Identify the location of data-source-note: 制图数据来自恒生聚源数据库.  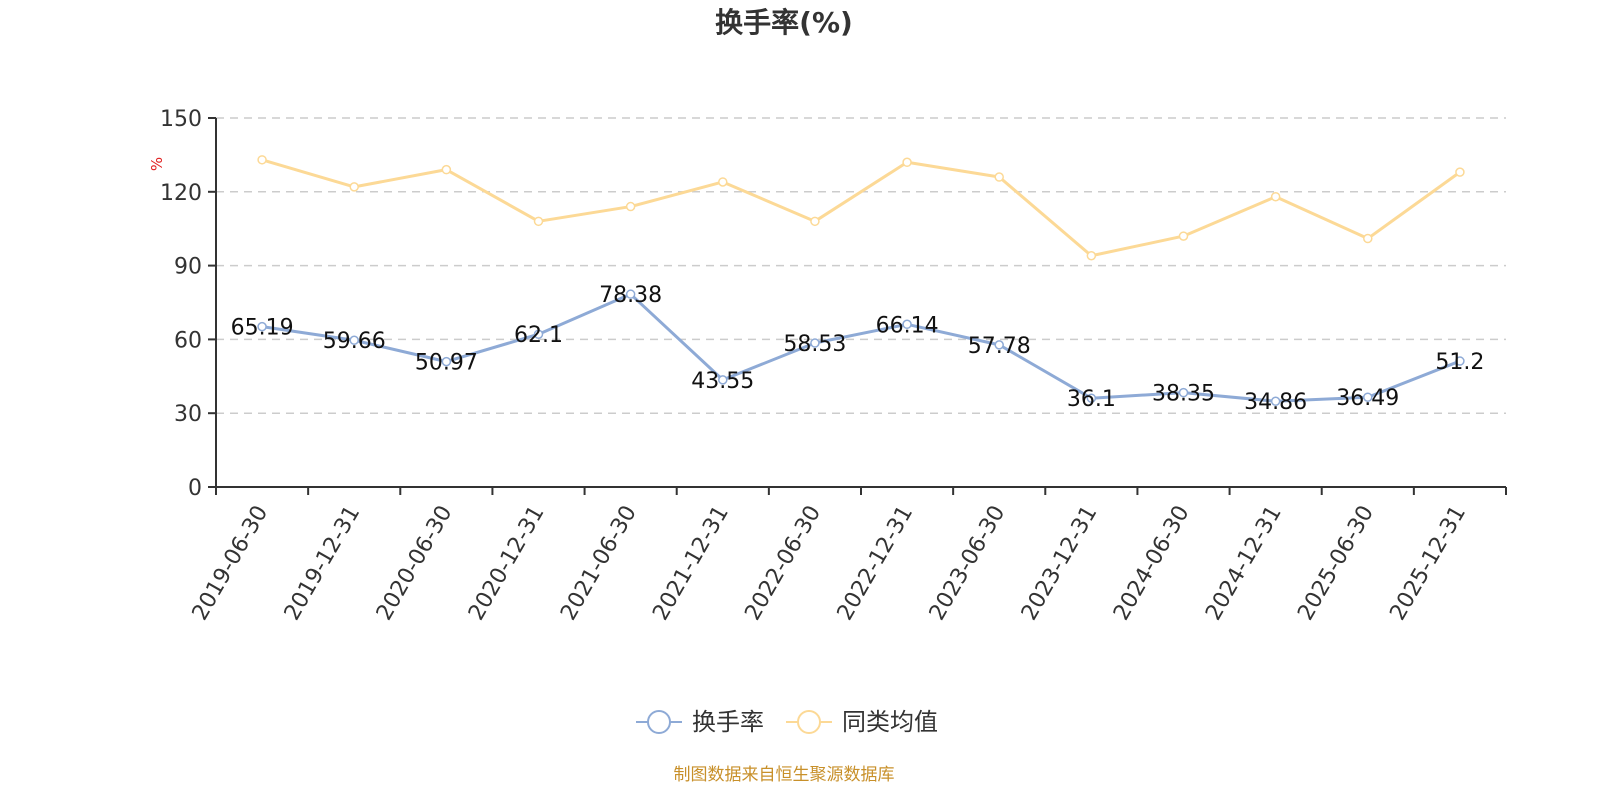
(784, 775).